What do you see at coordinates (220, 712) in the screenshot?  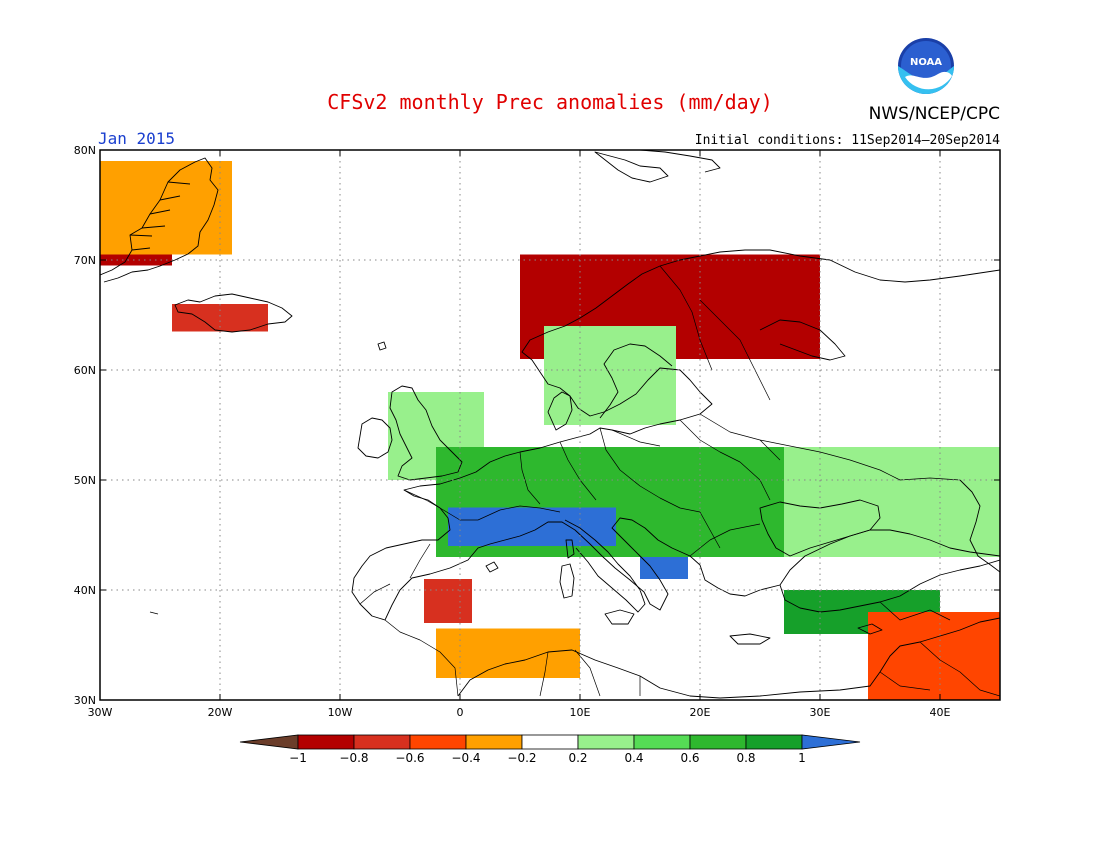 I see `lon-tick-label: 20W` at bounding box center [220, 712].